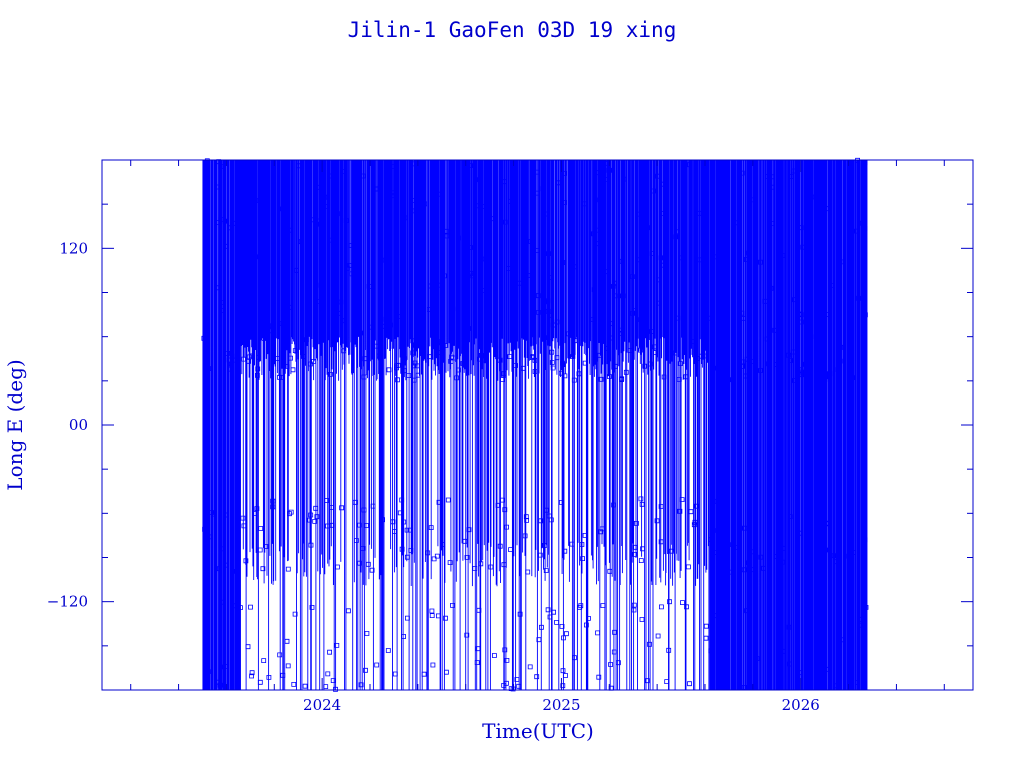 This screenshot has width=1024, height=768. I want to click on y-tick-label: −120, so click(67, 602).